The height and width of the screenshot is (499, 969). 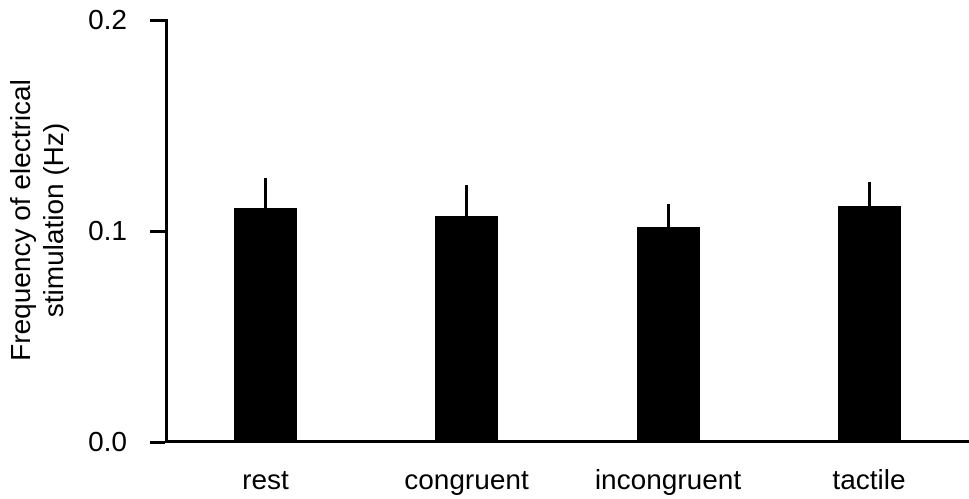 I want to click on error-bar-rest, so click(x=265, y=195).